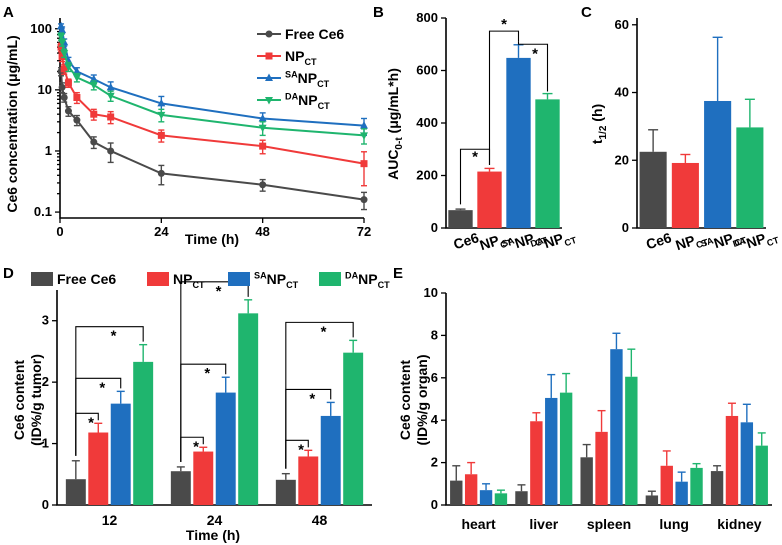  I want to click on panel-c-category-label: SANPCT, so click(723, 242).